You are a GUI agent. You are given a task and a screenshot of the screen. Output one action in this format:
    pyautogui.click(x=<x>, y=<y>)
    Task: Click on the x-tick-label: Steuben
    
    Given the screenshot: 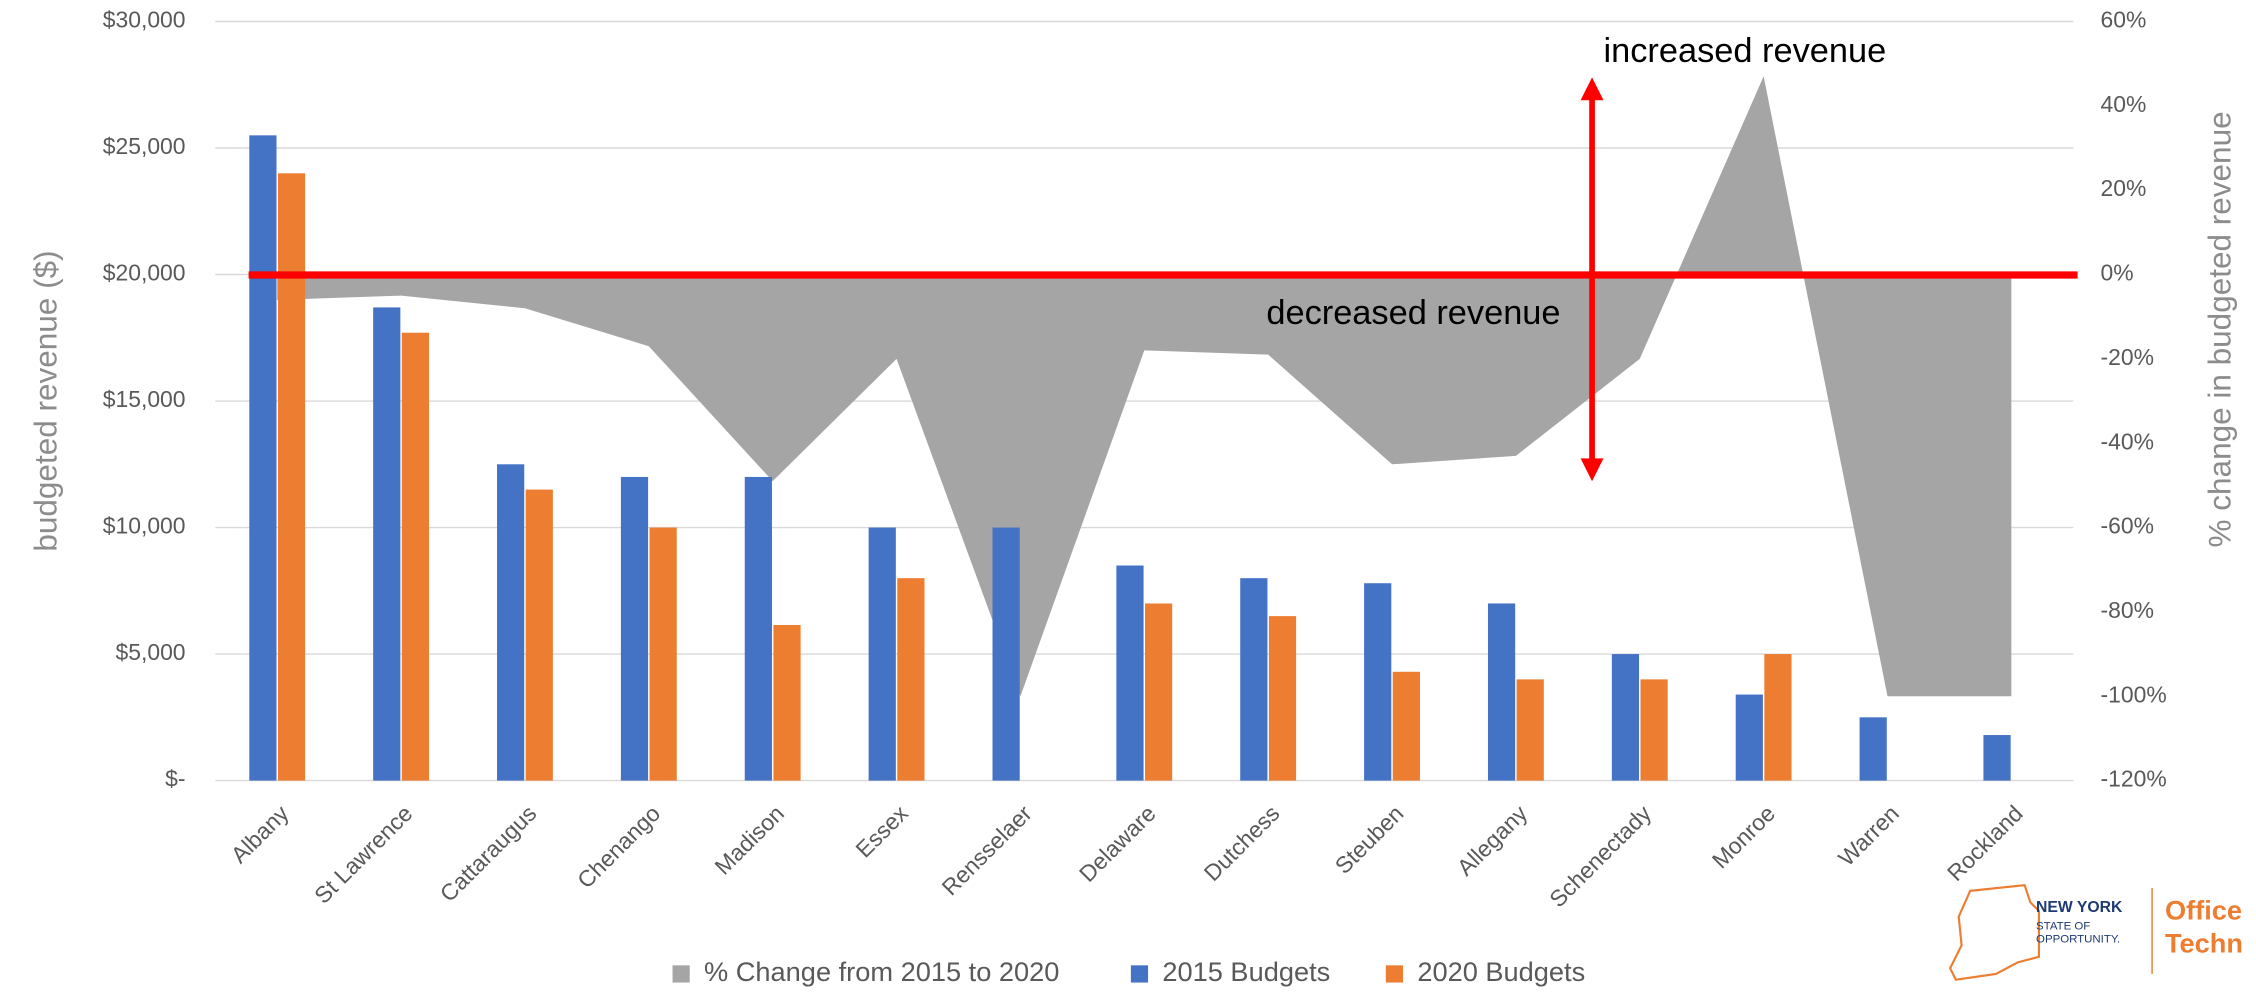 What is the action you would take?
    pyautogui.click(x=1369, y=839)
    